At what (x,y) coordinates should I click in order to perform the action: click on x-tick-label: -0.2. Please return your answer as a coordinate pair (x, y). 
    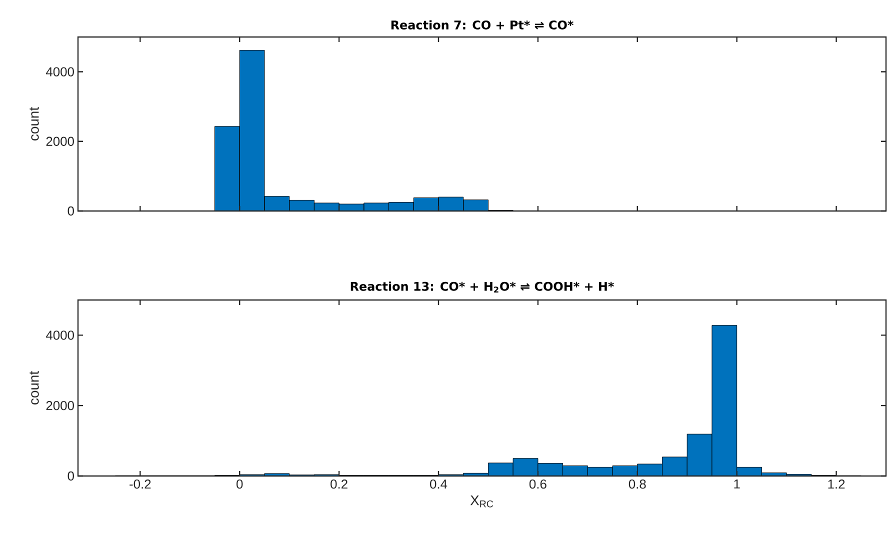
    Looking at the image, I should click on (140, 484).